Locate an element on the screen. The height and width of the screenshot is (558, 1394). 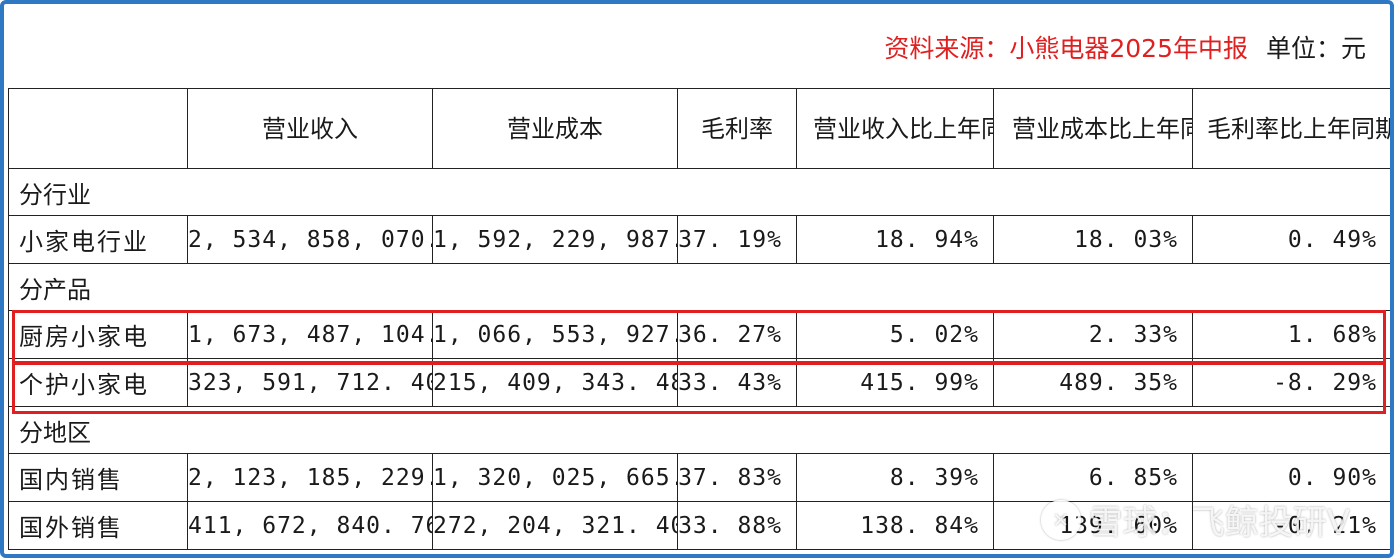
cell-revenue: 411, 672, 840. 76 is located at coordinates (310, 525).